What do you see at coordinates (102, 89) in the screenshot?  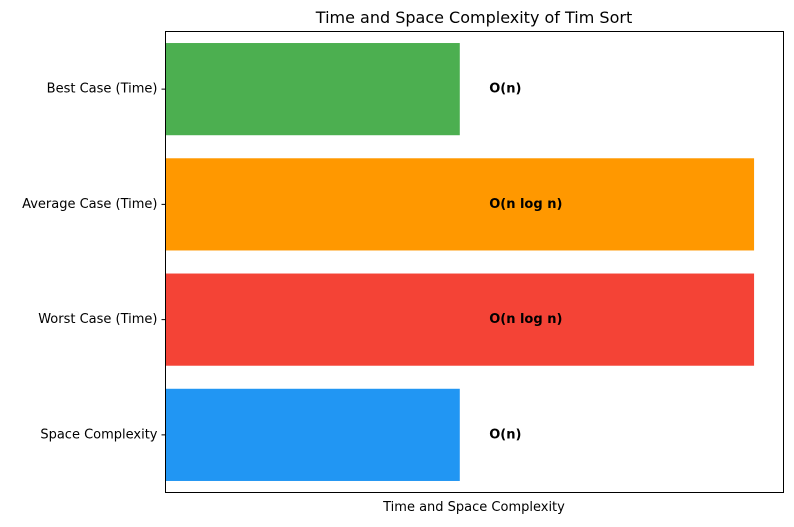 I see `y-tick-label: Best Case (Time)` at bounding box center [102, 89].